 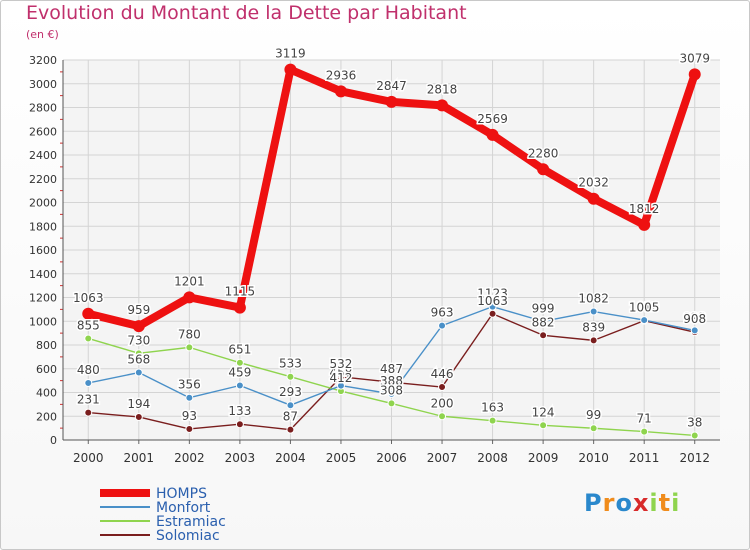 I want to click on data-label-estramiac: 71, so click(x=644, y=419).